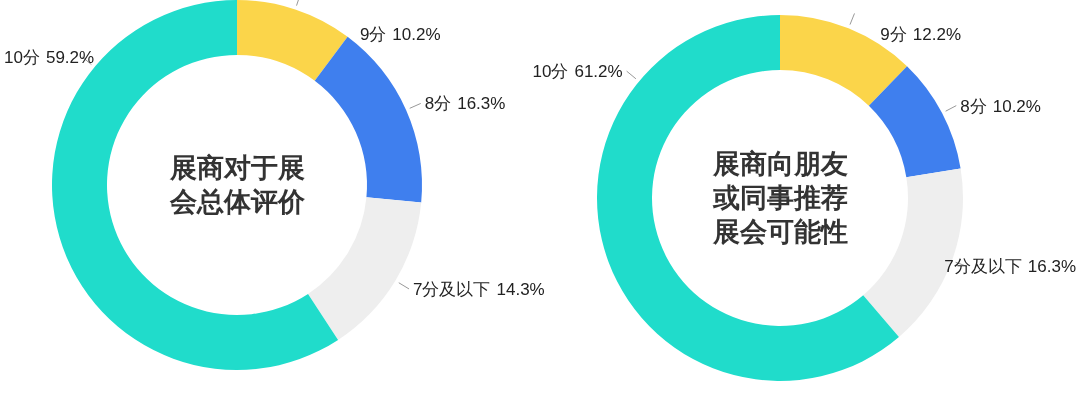  I want to click on data-label: 59.2%, so click(70, 57).